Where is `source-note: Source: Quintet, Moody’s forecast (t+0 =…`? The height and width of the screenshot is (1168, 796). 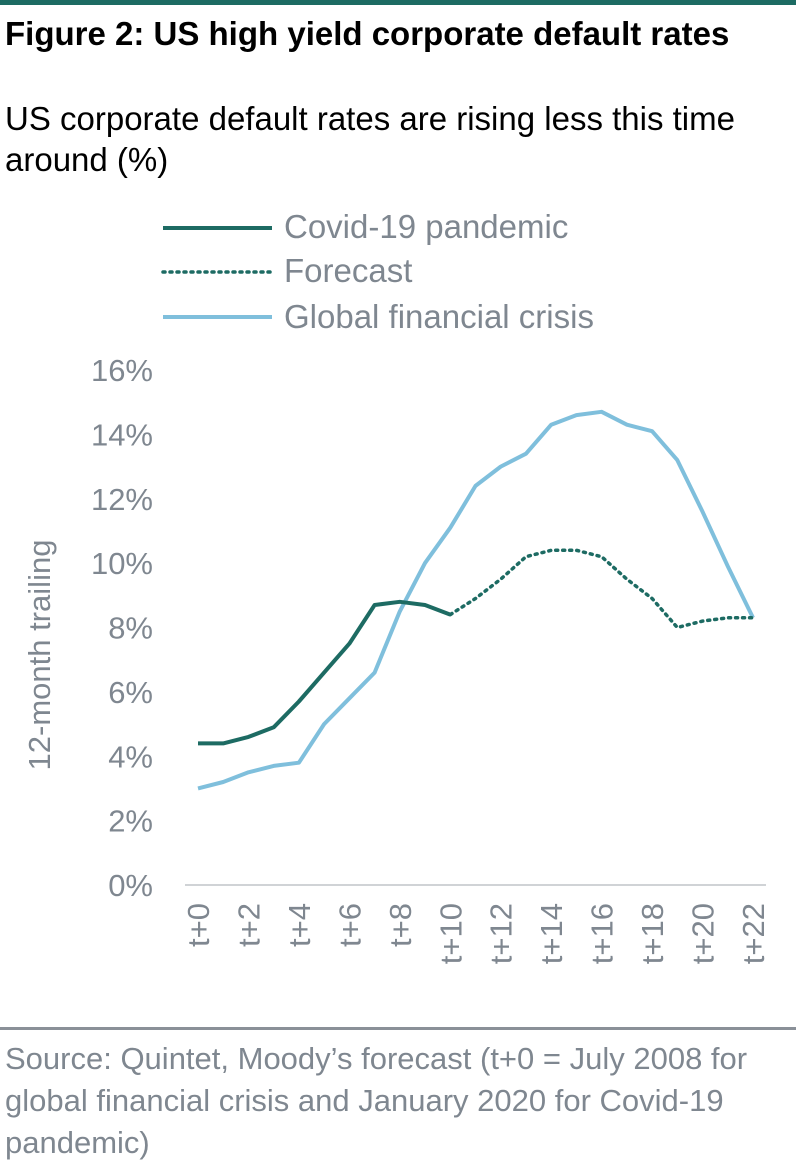
source-note: Source: Quintet, Moody’s forecast (t+0 =… is located at coordinates (376, 1100).